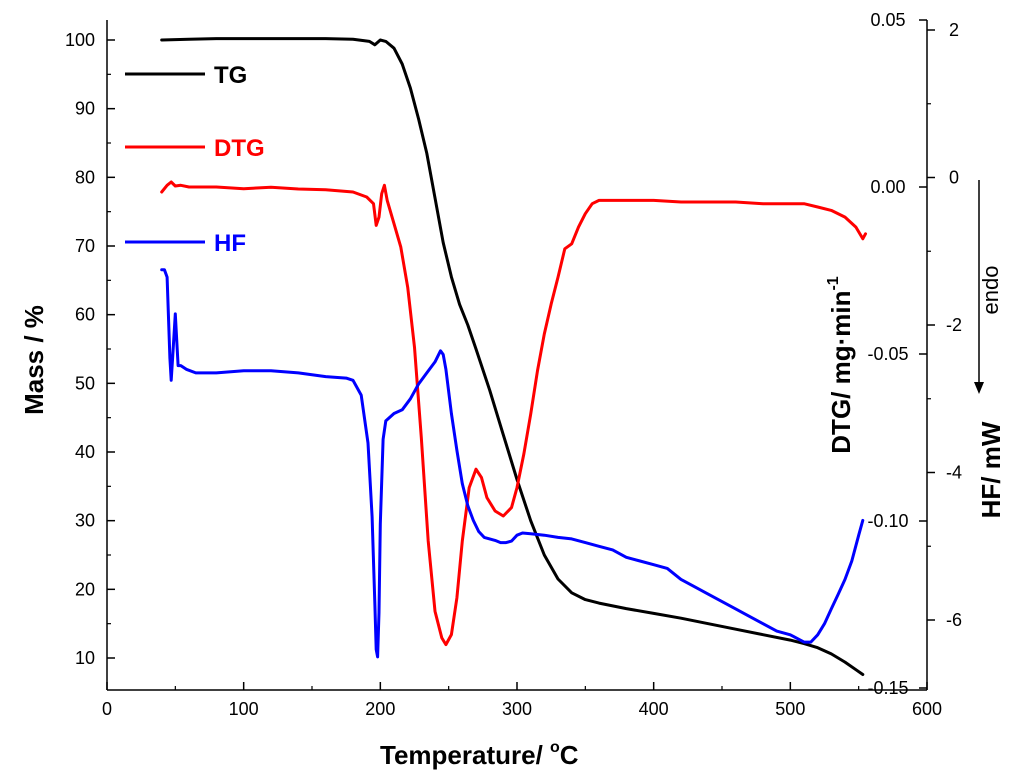 The width and height of the screenshot is (1024, 781). What do you see at coordinates (569, 755) in the screenshot?
I see `x-axis-title-unit: C` at bounding box center [569, 755].